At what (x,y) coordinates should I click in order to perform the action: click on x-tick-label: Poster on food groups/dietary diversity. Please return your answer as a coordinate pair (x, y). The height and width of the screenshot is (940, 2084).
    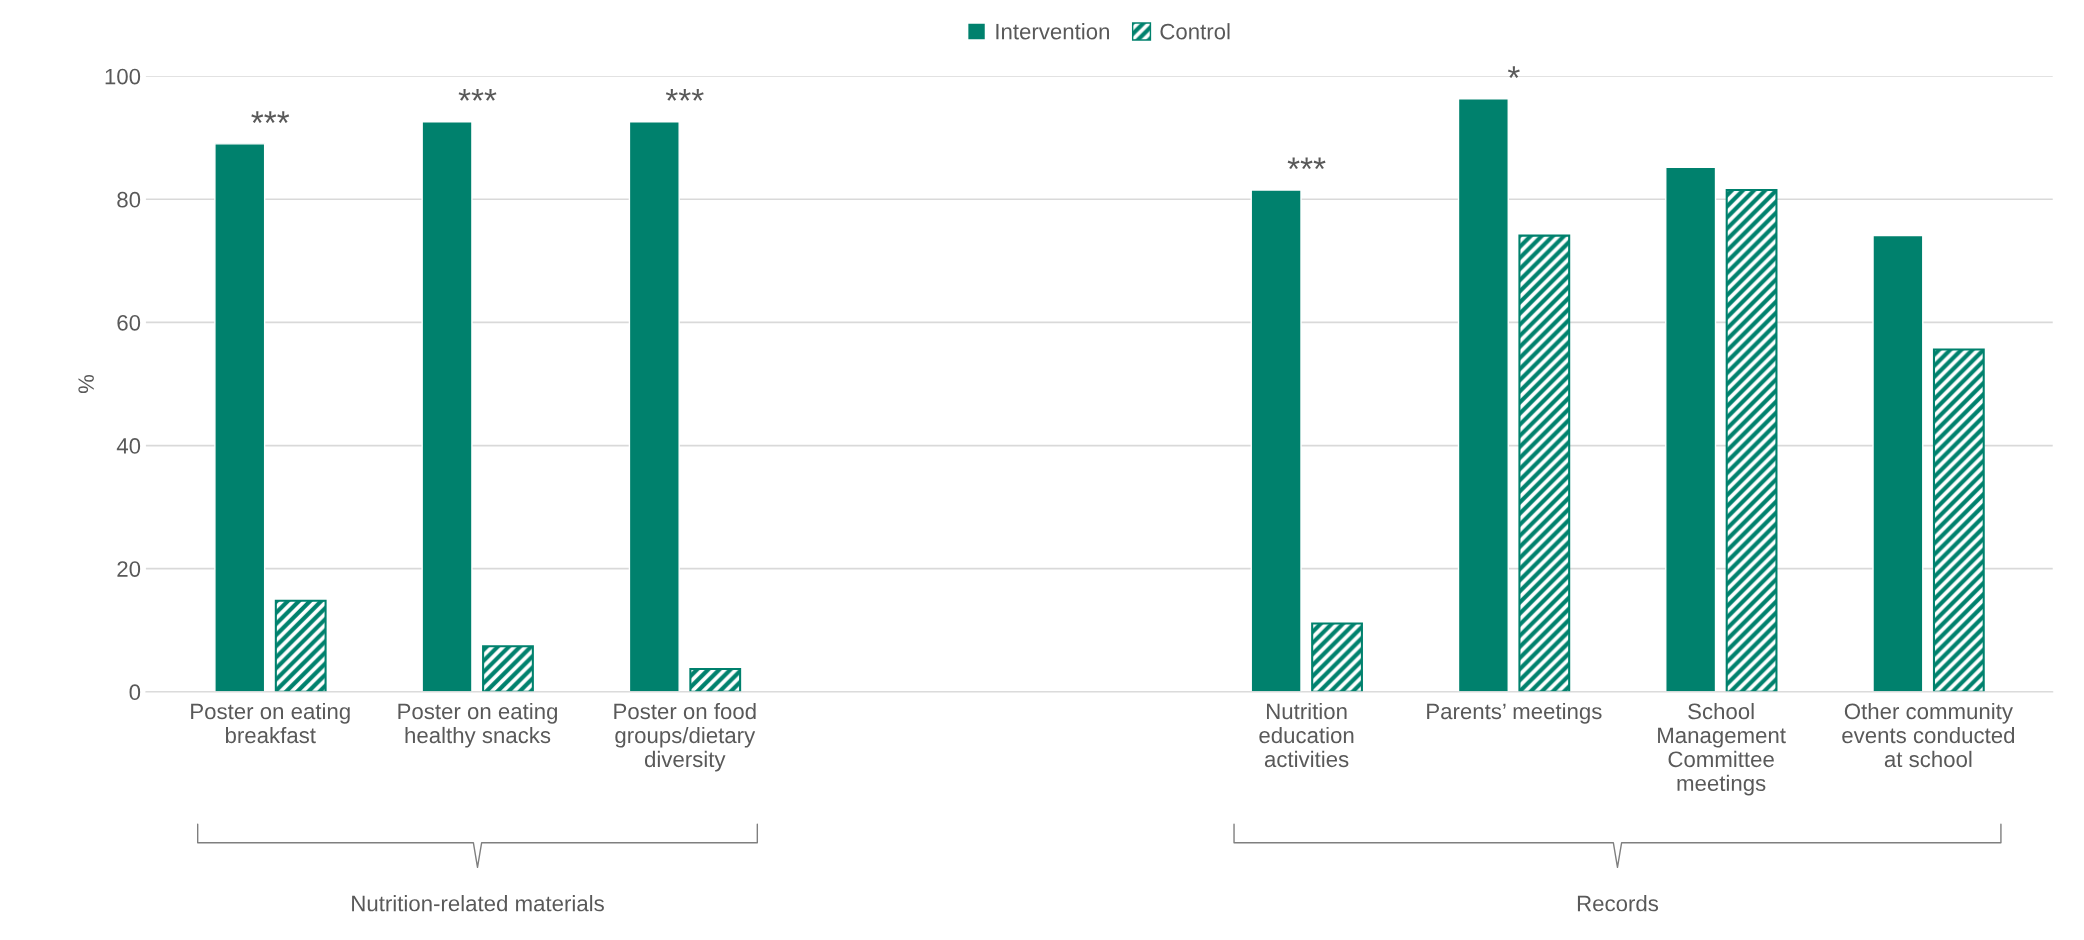
    Looking at the image, I should click on (685, 737).